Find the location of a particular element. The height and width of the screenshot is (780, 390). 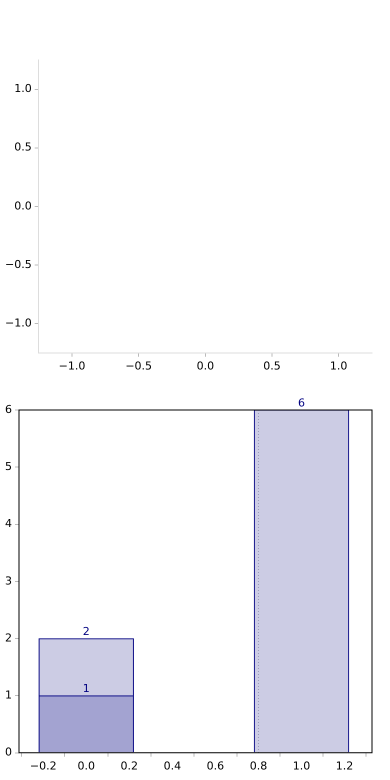

x-tick-label: −0.2 is located at coordinates (43, 765).